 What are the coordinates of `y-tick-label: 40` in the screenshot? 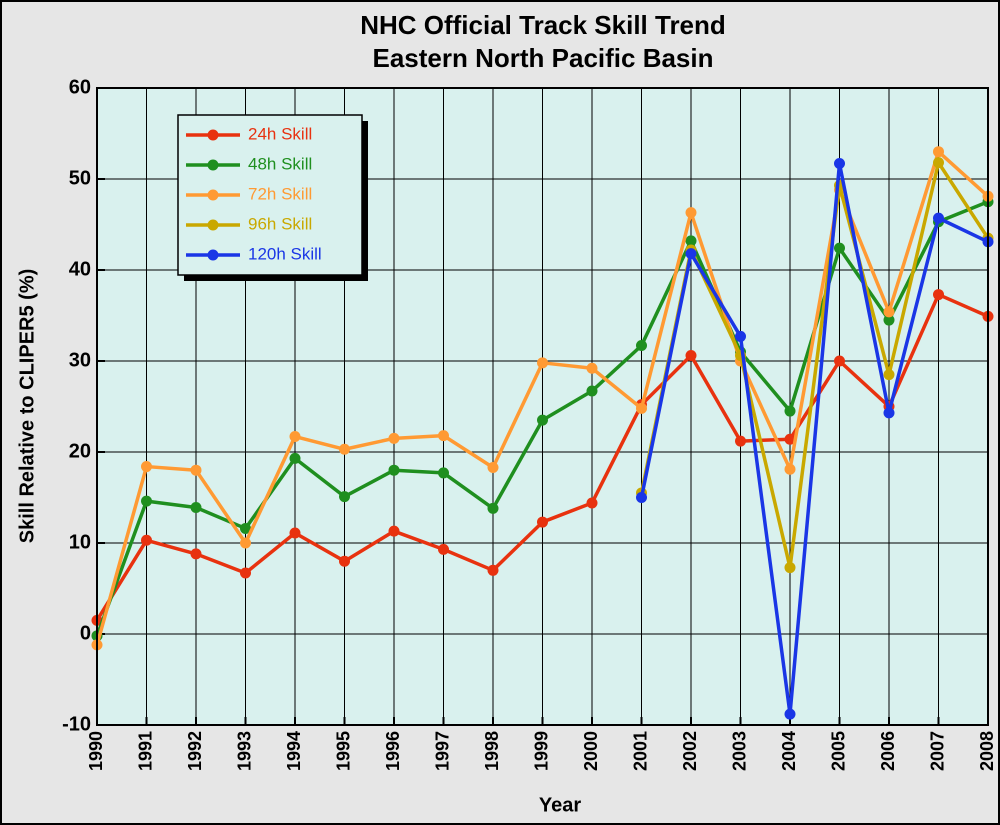 It's located at (80, 269).